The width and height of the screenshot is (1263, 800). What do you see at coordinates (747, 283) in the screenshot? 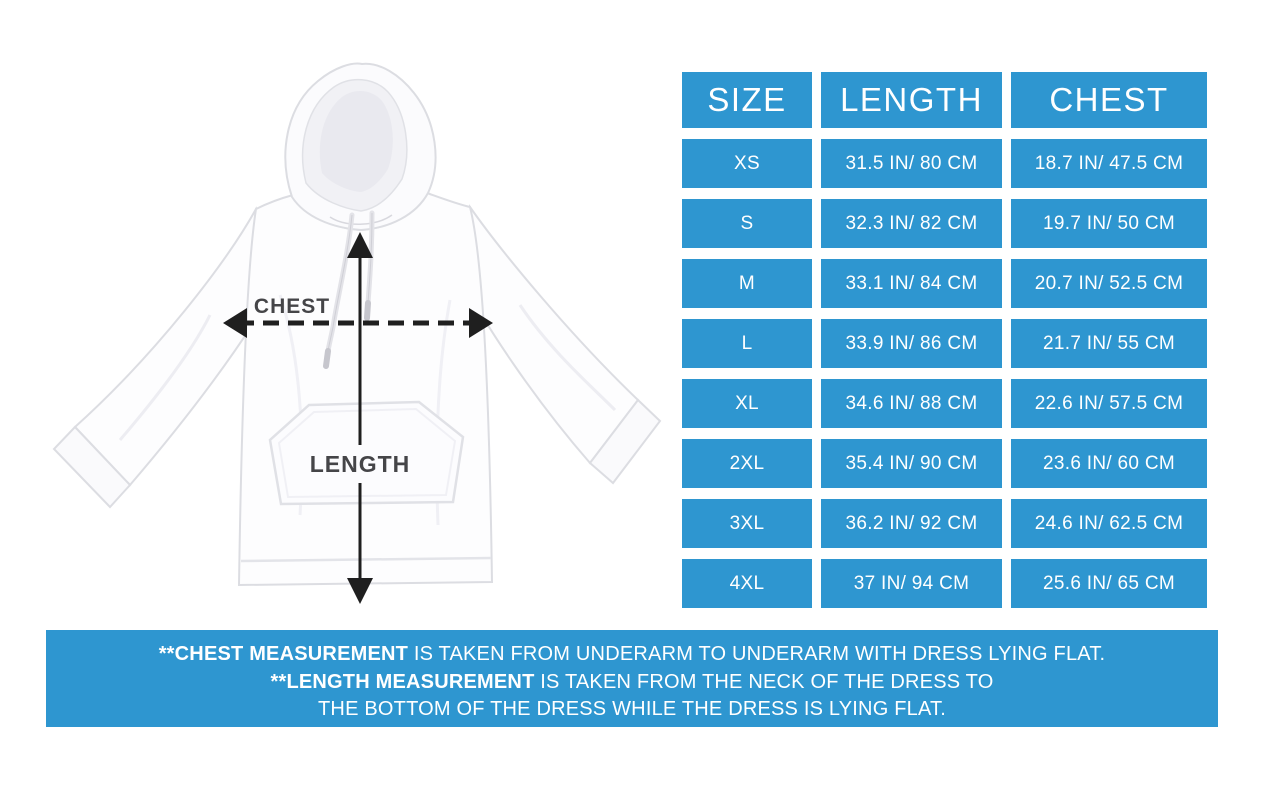
I see `size-cell: M` at bounding box center [747, 283].